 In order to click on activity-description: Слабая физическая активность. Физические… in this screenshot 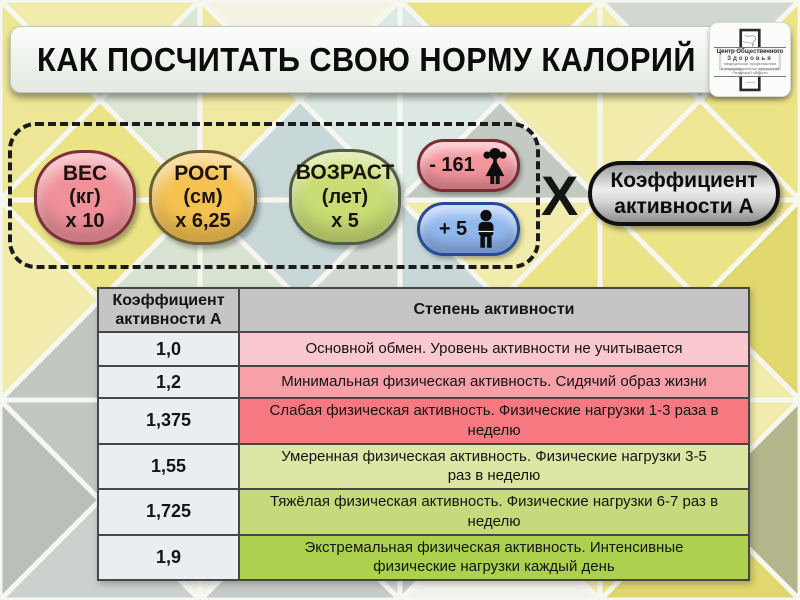, I will do `click(494, 421)`.